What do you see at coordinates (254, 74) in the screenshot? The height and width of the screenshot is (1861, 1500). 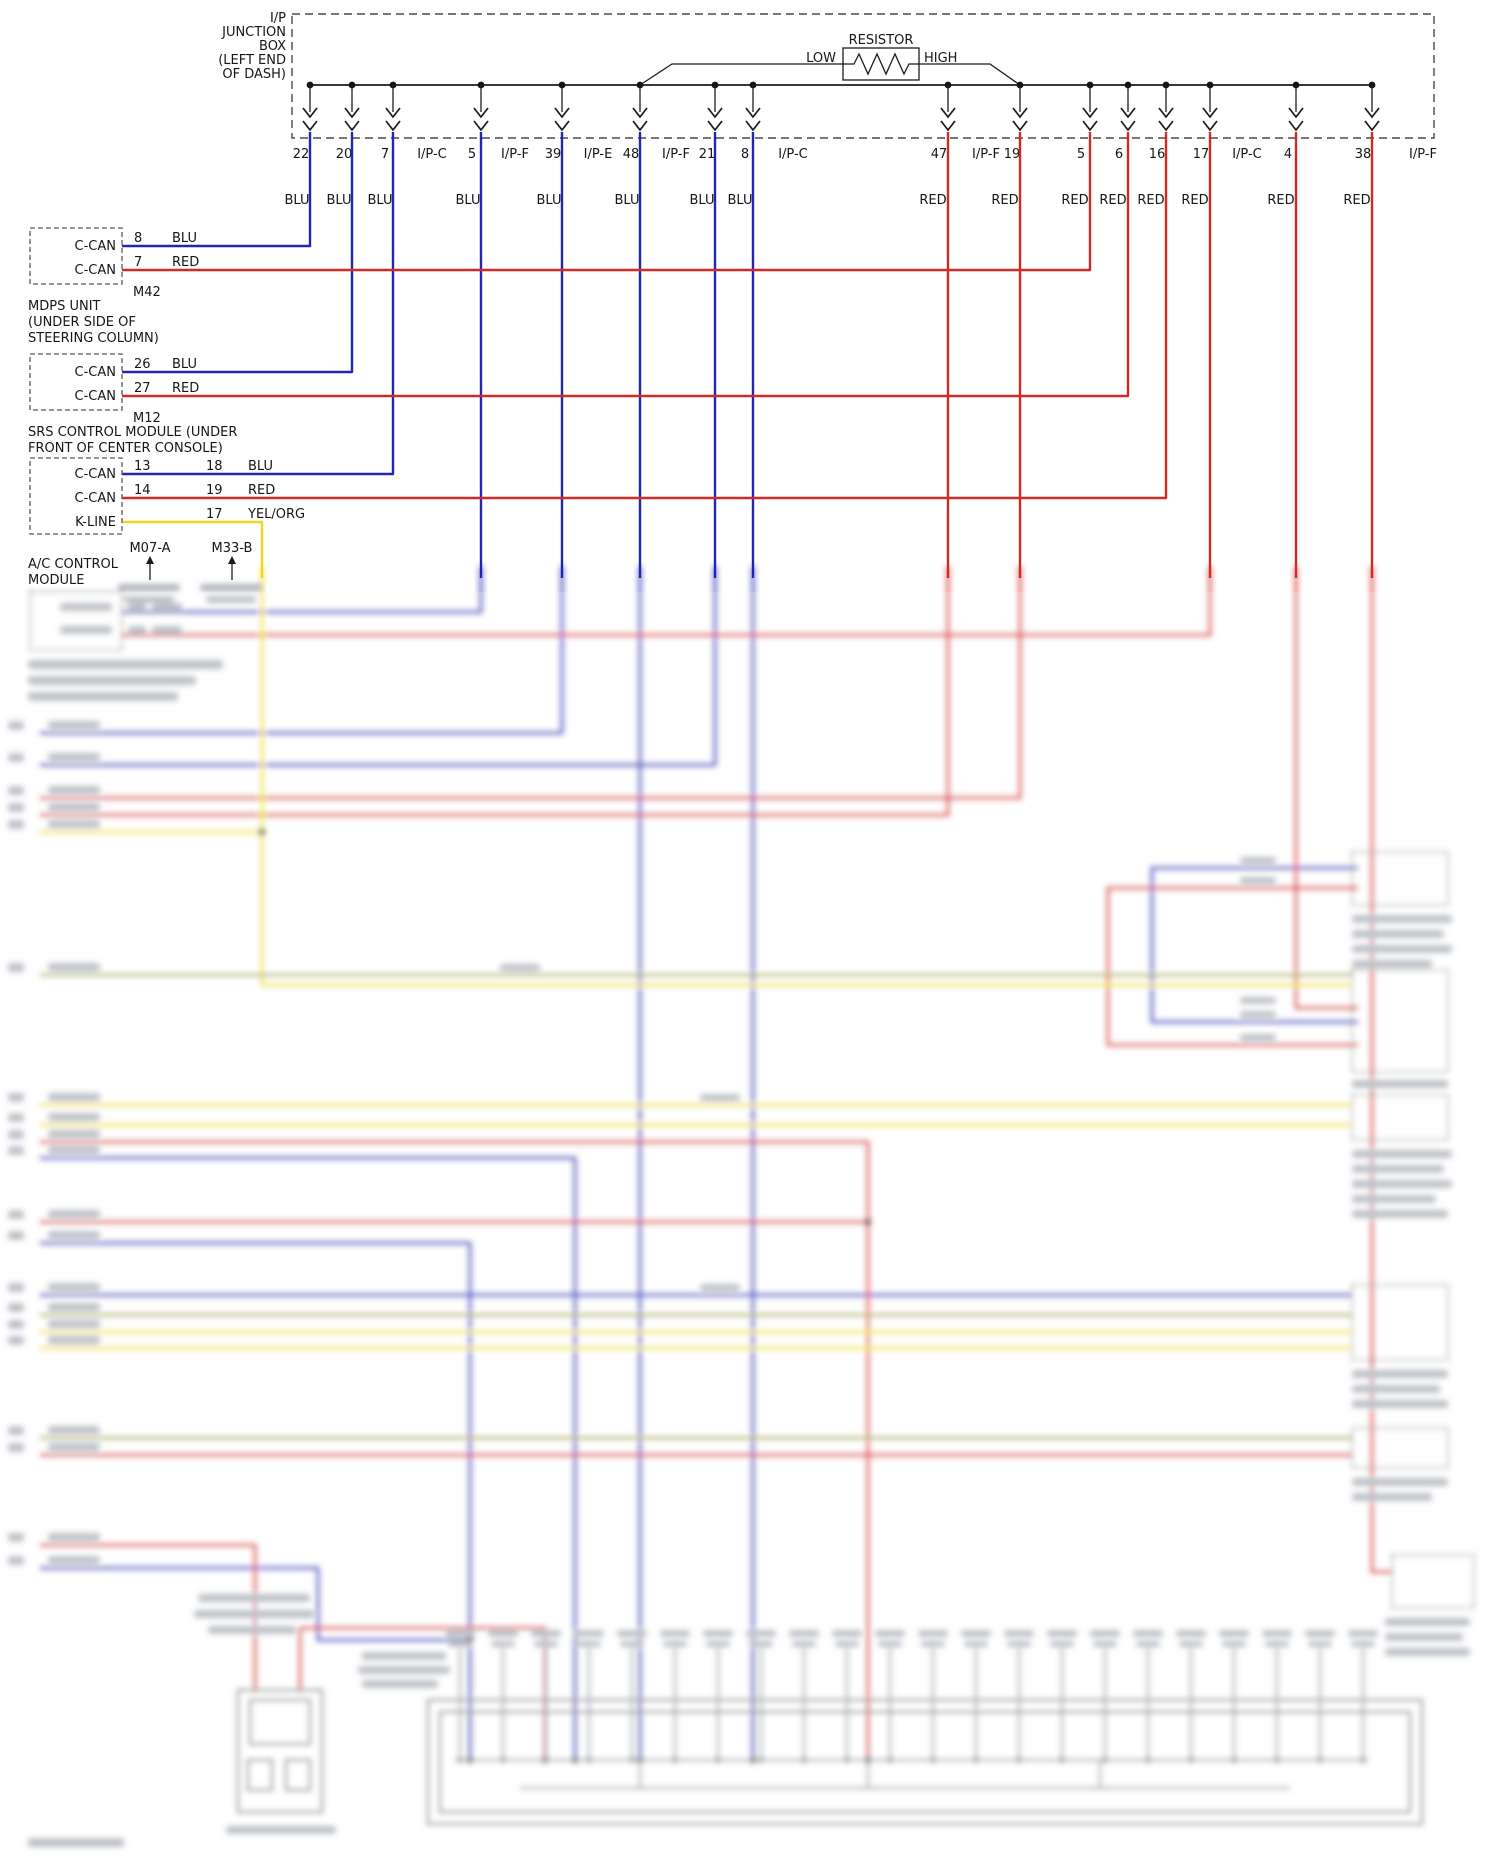 I see `junction-box-label: OF DASH)` at bounding box center [254, 74].